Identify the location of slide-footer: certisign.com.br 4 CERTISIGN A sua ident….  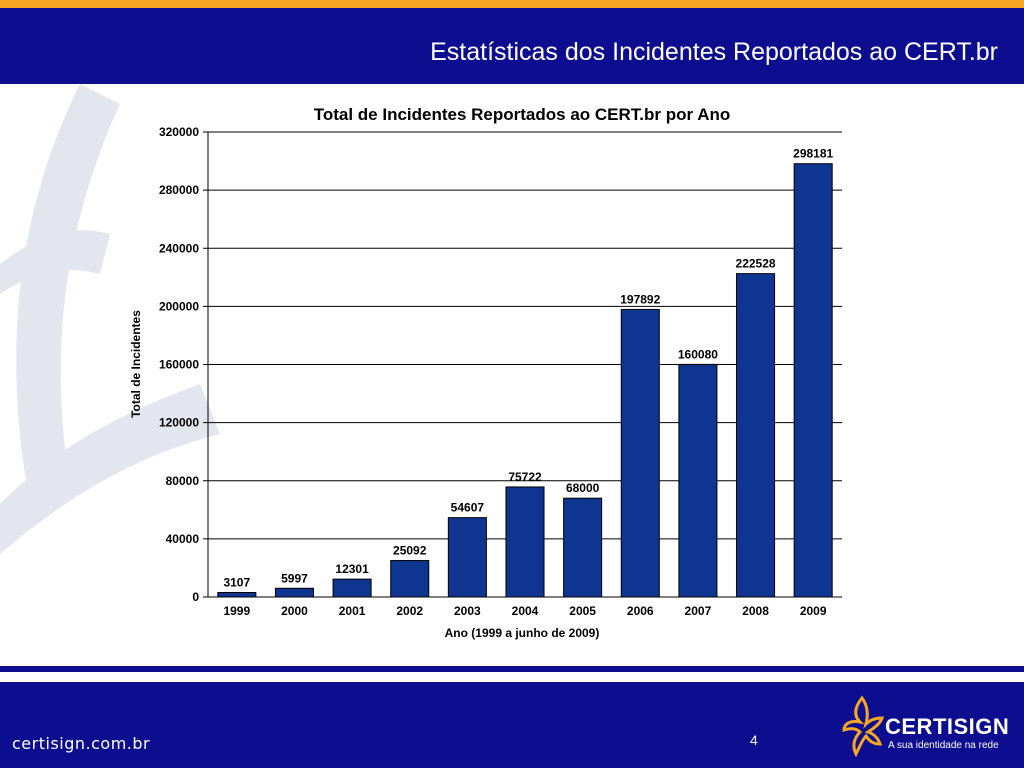
(512, 725).